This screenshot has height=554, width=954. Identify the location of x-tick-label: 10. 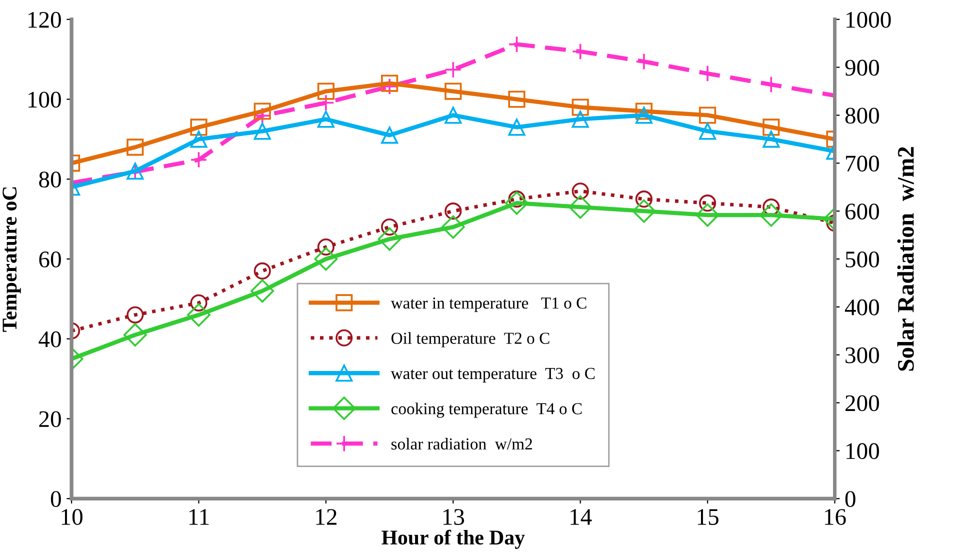
(72, 517).